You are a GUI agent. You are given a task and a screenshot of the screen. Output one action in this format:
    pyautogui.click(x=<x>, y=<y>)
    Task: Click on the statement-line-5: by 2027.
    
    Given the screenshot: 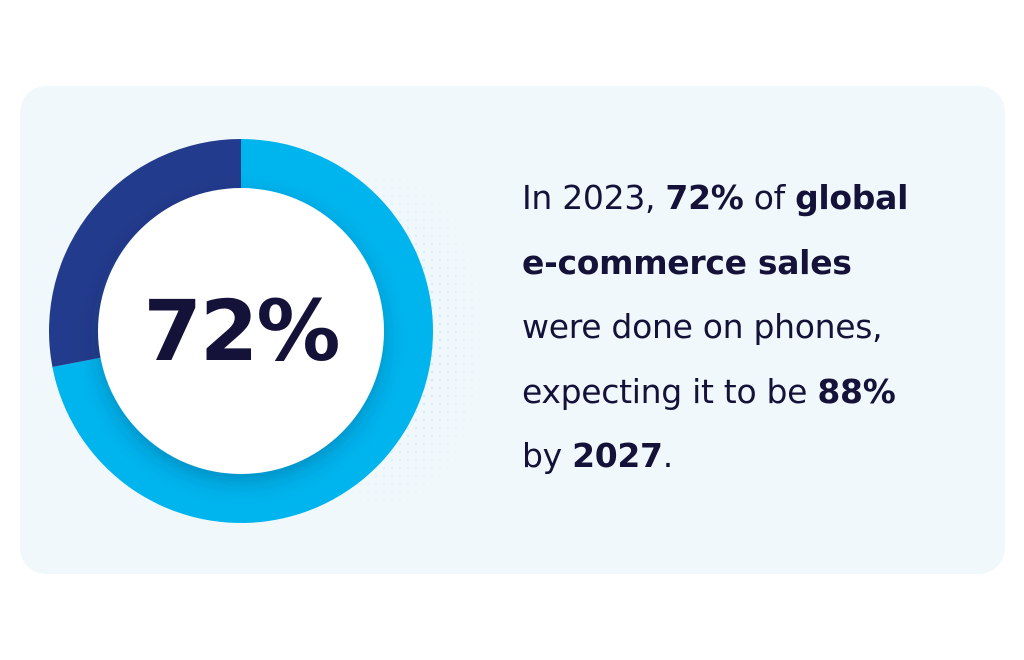 What is the action you would take?
    pyautogui.click(x=762, y=456)
    